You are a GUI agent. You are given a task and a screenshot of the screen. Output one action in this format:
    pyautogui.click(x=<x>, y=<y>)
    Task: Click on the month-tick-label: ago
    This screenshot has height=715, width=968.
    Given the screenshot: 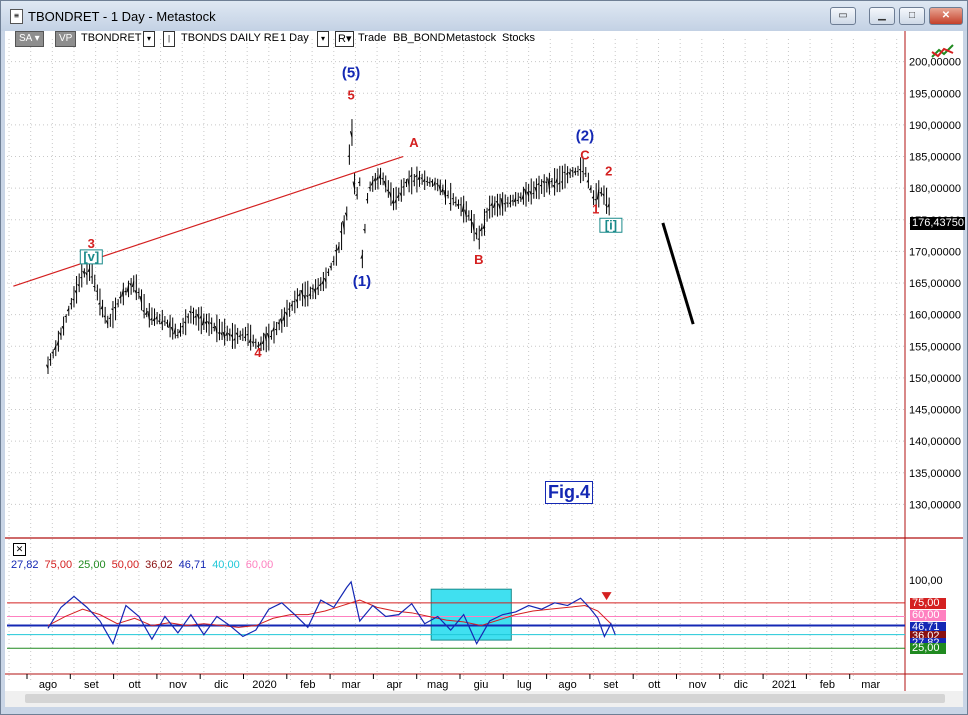 What is the action you would take?
    pyautogui.click(x=48, y=685)
    